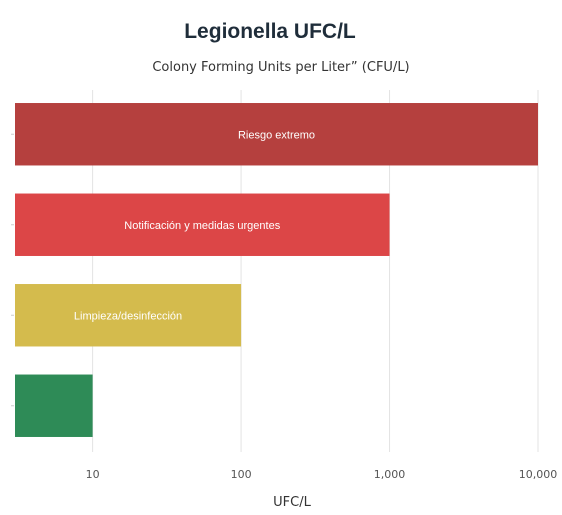  What do you see at coordinates (276, 135) in the screenshot?
I see `bar-label: Riesgo extremo` at bounding box center [276, 135].